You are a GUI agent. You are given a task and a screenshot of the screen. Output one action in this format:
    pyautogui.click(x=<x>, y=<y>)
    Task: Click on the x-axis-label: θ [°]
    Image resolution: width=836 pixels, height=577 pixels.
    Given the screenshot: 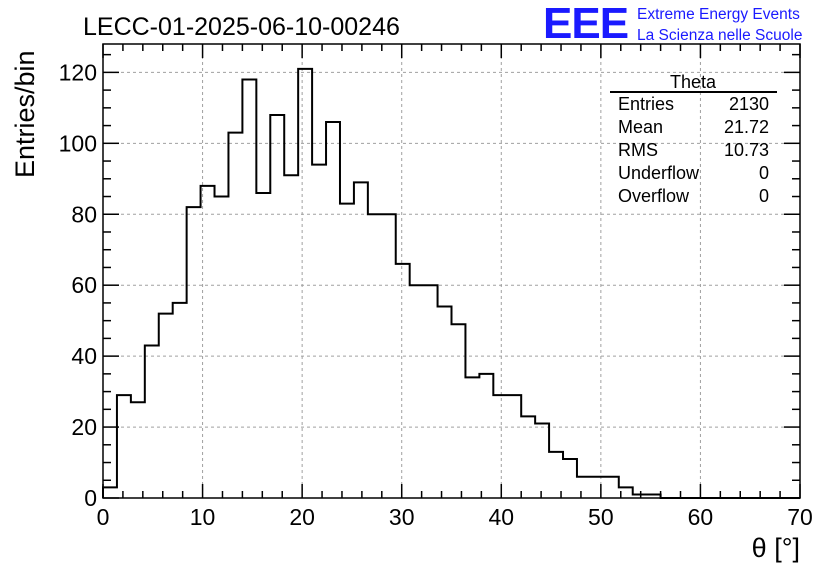 What is the action you would take?
    pyautogui.click(x=776, y=548)
    